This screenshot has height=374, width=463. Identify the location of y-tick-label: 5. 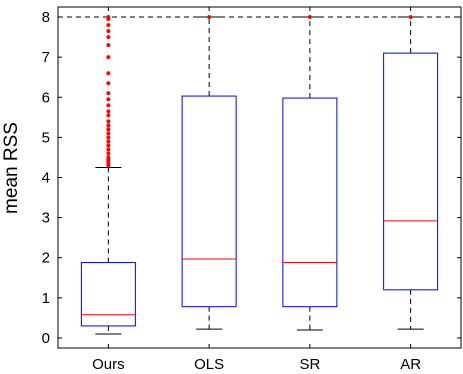
(46, 137).